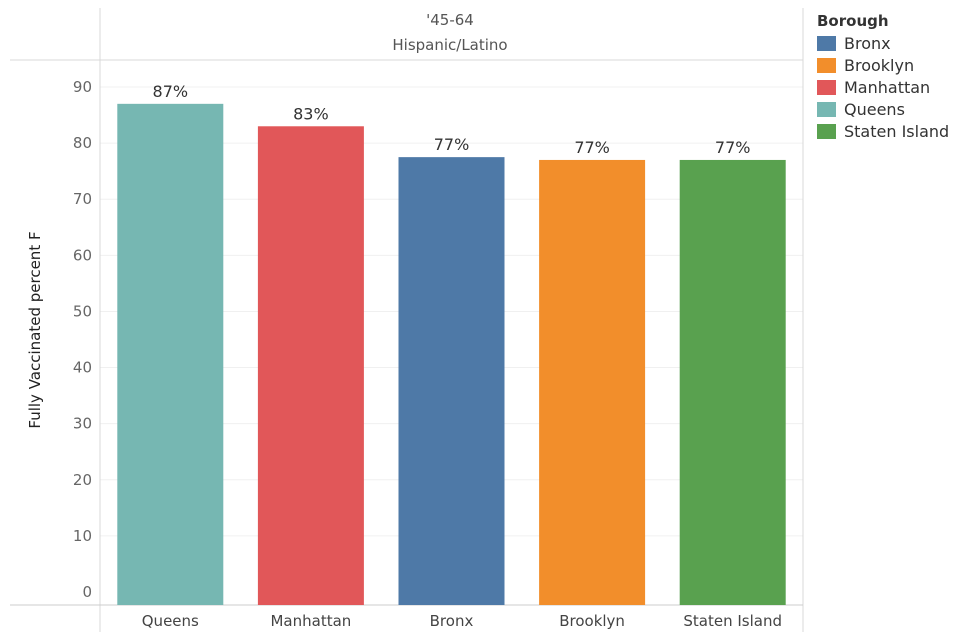  What do you see at coordinates (170, 354) in the screenshot?
I see `bar-queens` at bounding box center [170, 354].